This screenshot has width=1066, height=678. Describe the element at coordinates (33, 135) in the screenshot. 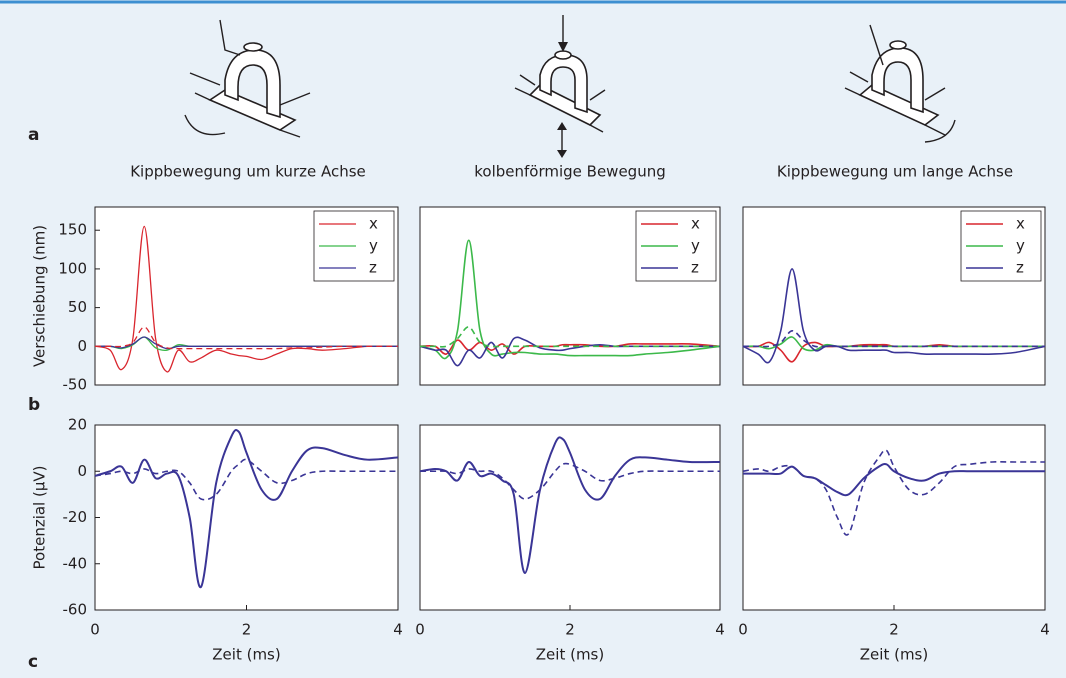

I see `panel-label: a` at that location.